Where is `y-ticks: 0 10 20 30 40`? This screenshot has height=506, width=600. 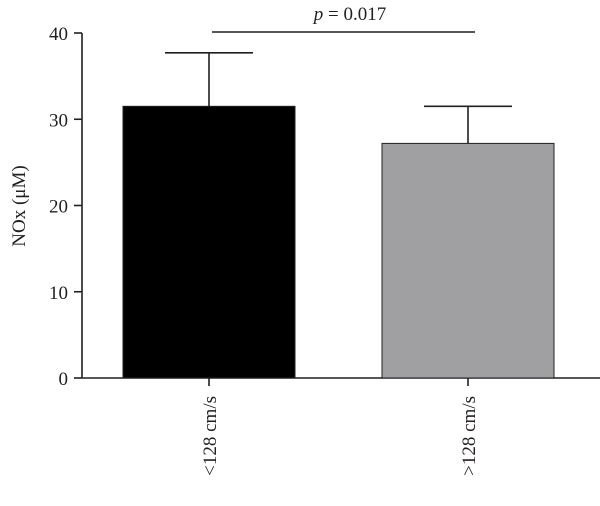
y-ticks: 0 10 20 30 40 is located at coordinates (65, 207).